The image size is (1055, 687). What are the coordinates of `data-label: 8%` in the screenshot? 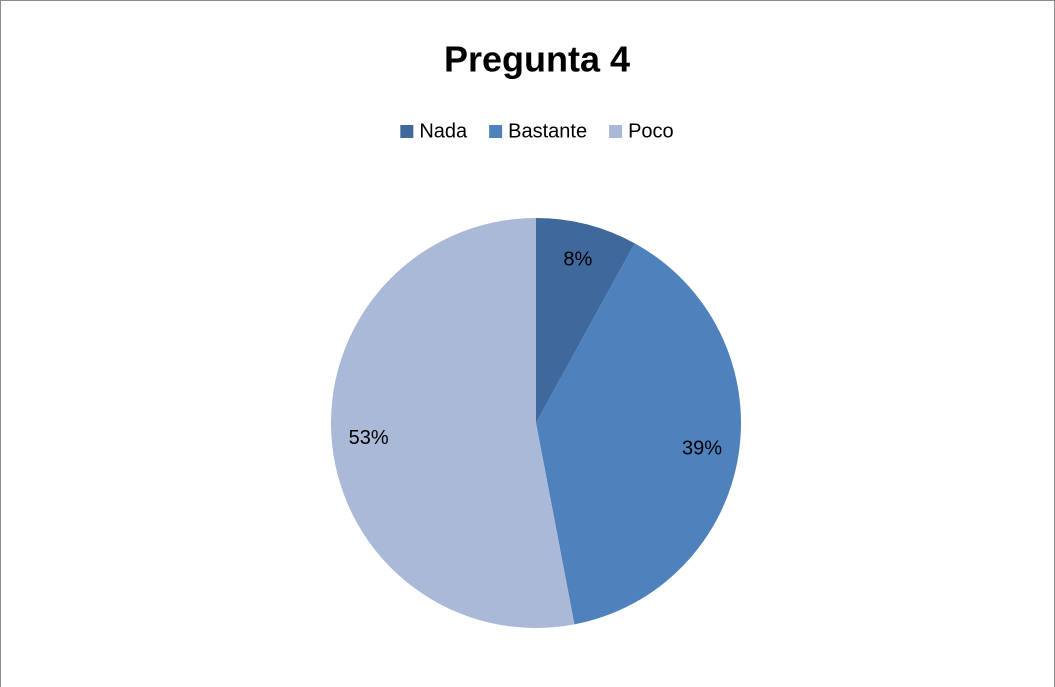 It's located at (577, 259).